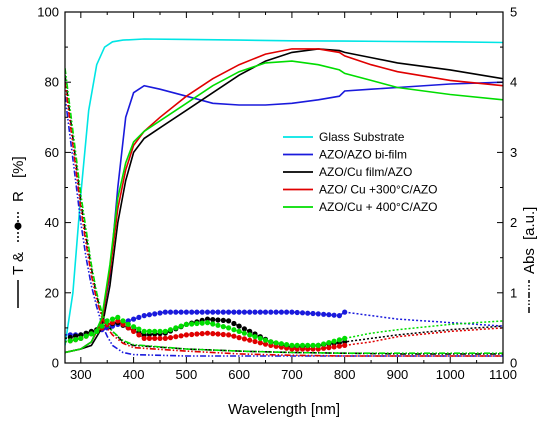 This screenshot has width=550, height=427. Describe the element at coordinates (18, 196) in the screenshot. I see `left-title-part2: R` at that location.